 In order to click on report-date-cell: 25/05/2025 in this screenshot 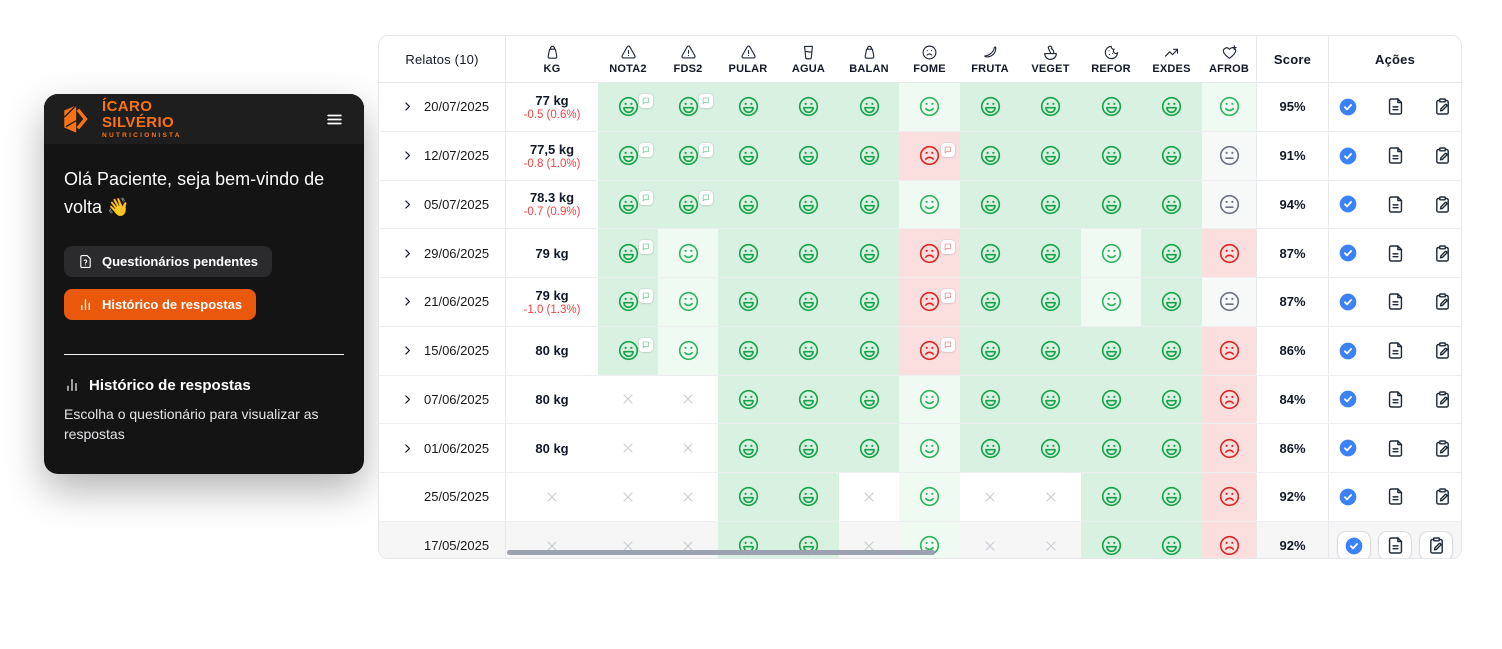, I will do `click(442, 497)`.